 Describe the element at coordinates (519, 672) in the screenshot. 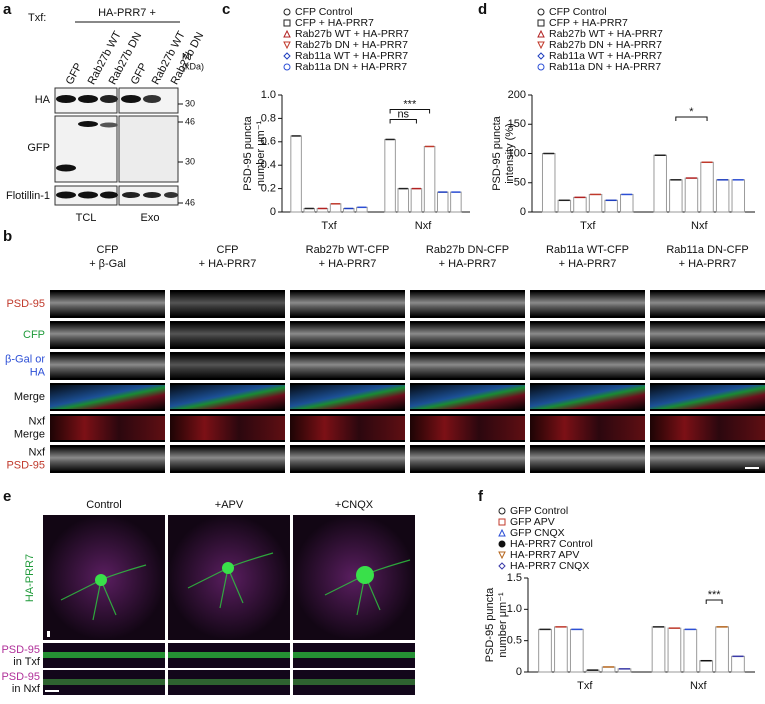

I see `y-tick-label: 0` at that location.